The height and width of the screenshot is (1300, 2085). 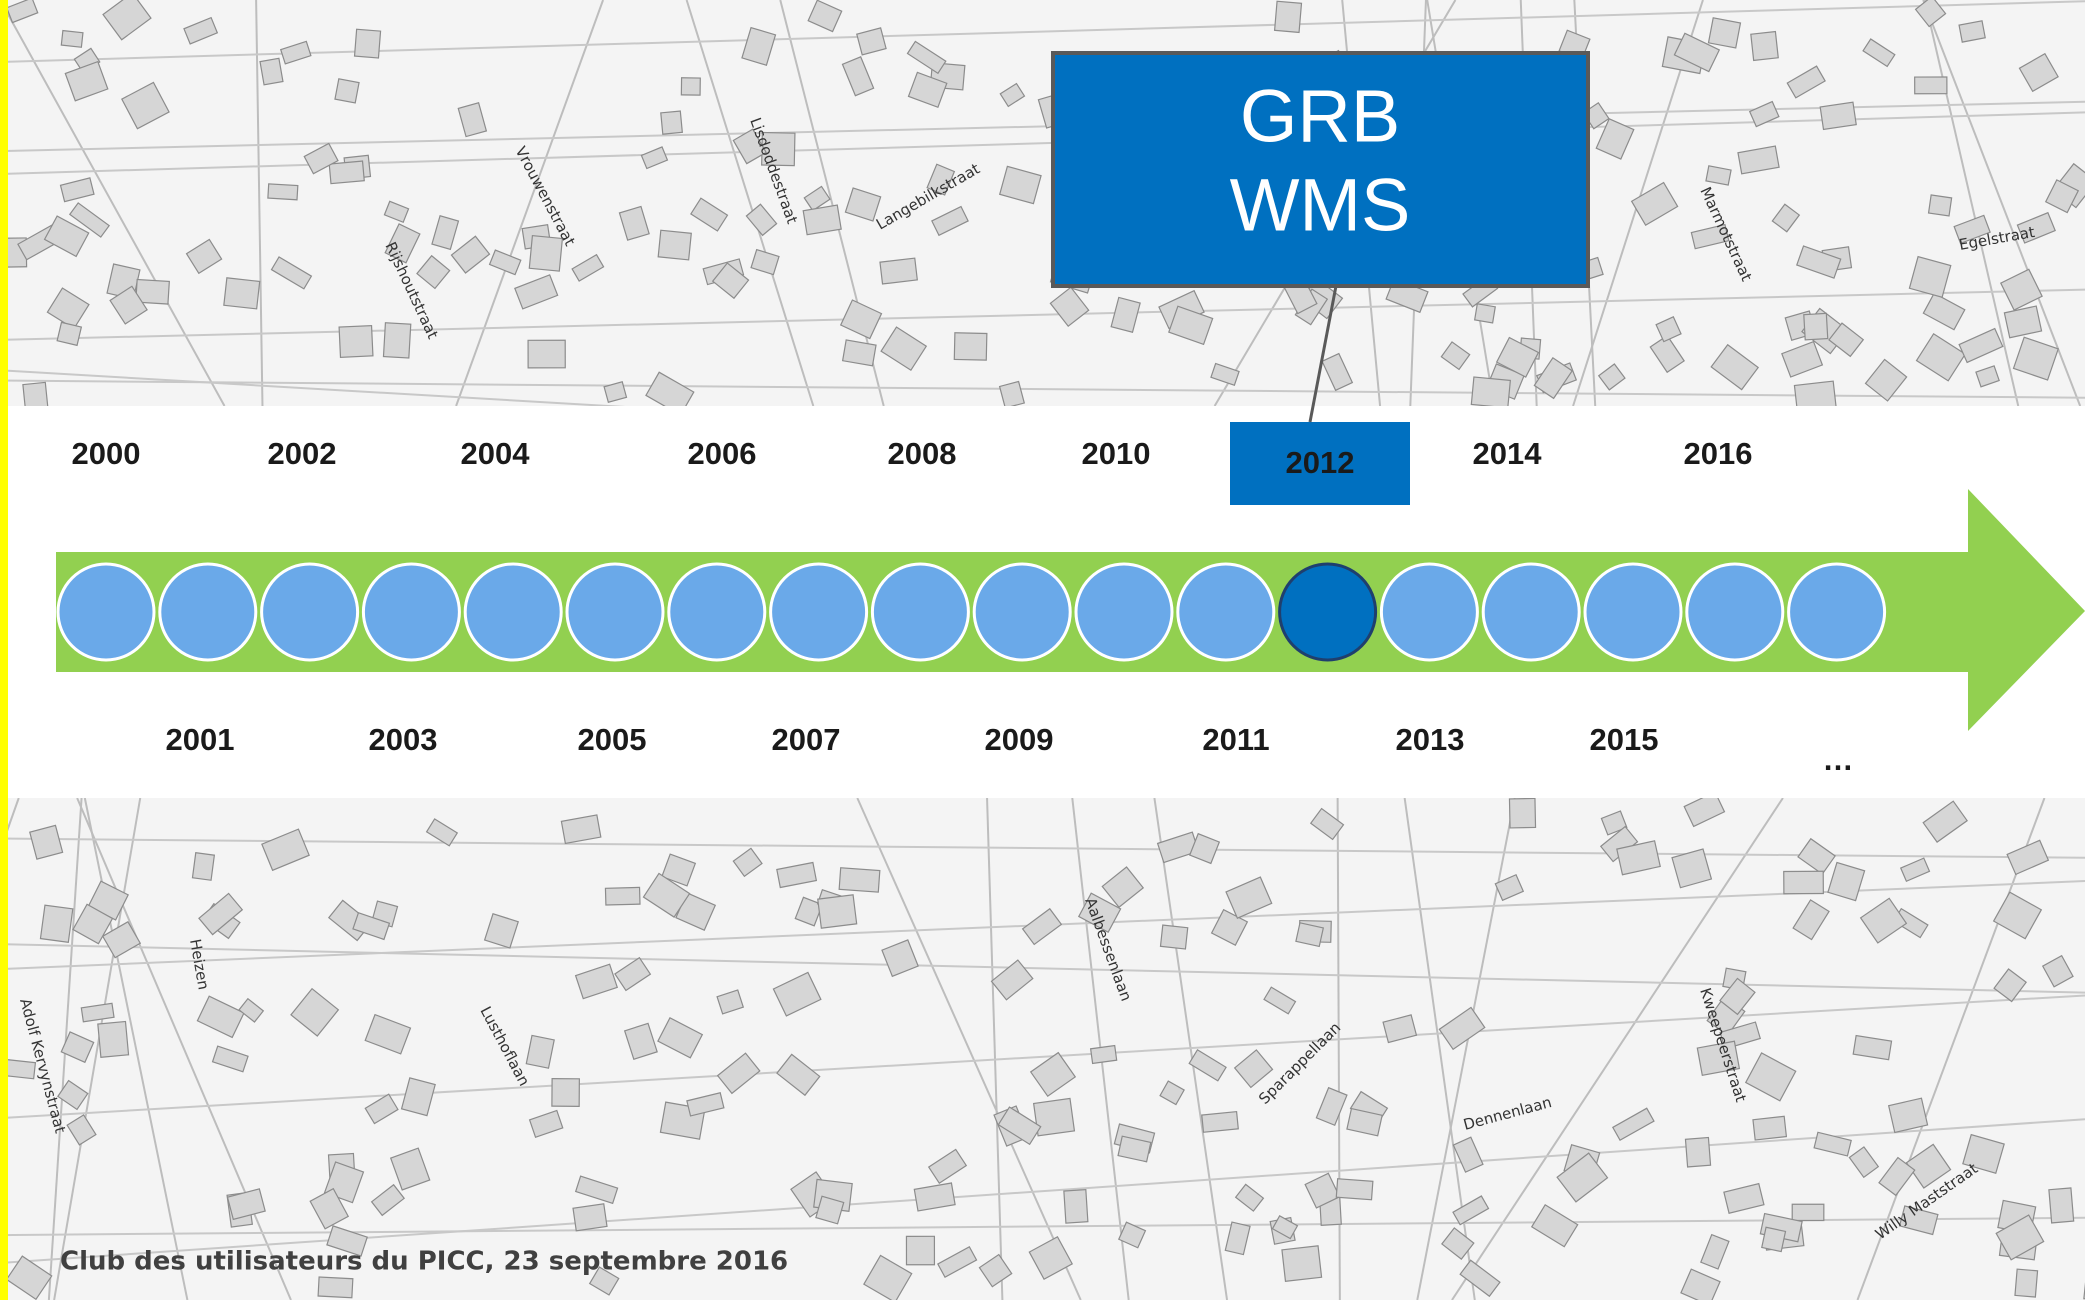 I want to click on year-label: 2005, so click(x=612, y=739).